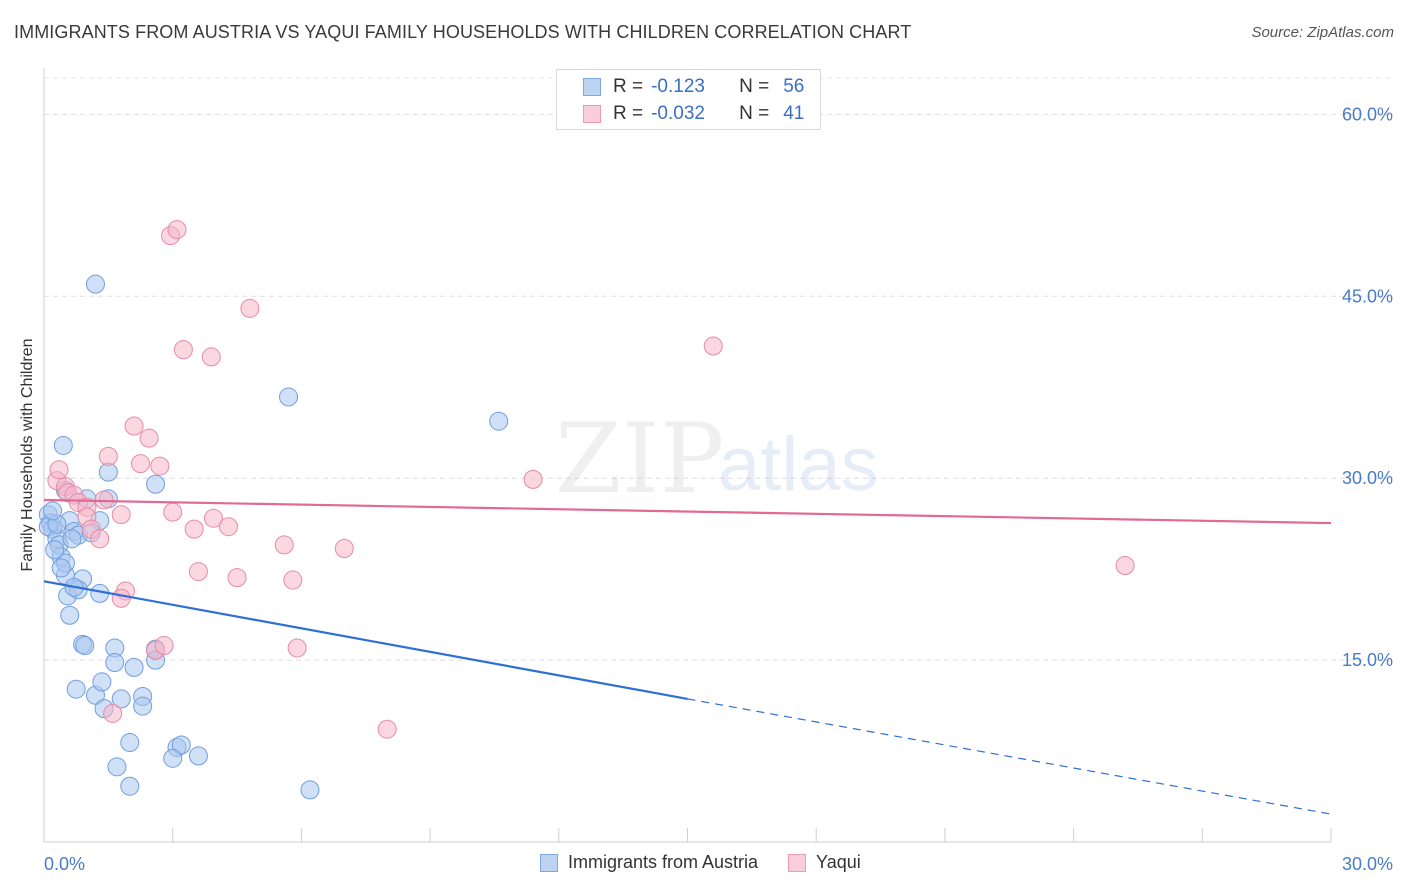 The height and width of the screenshot is (892, 1406). I want to click on y-tick-label: 30.0%, so click(1367, 478).